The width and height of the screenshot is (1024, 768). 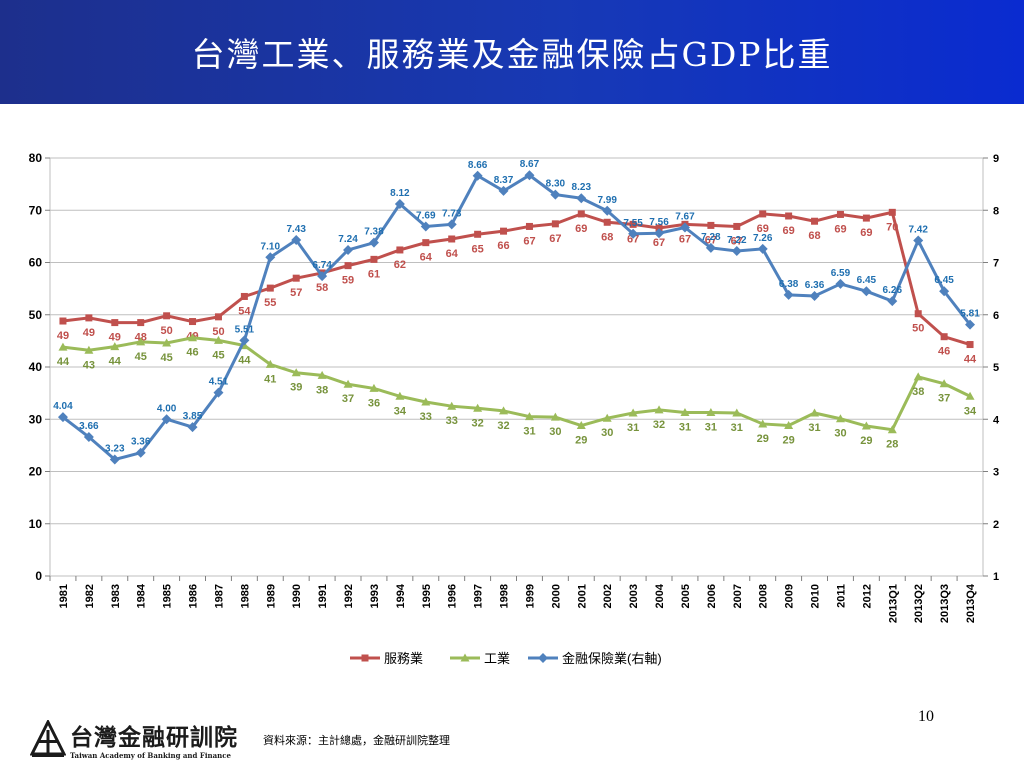 I want to click on x-tick-label: 2001, so click(x=582, y=596).